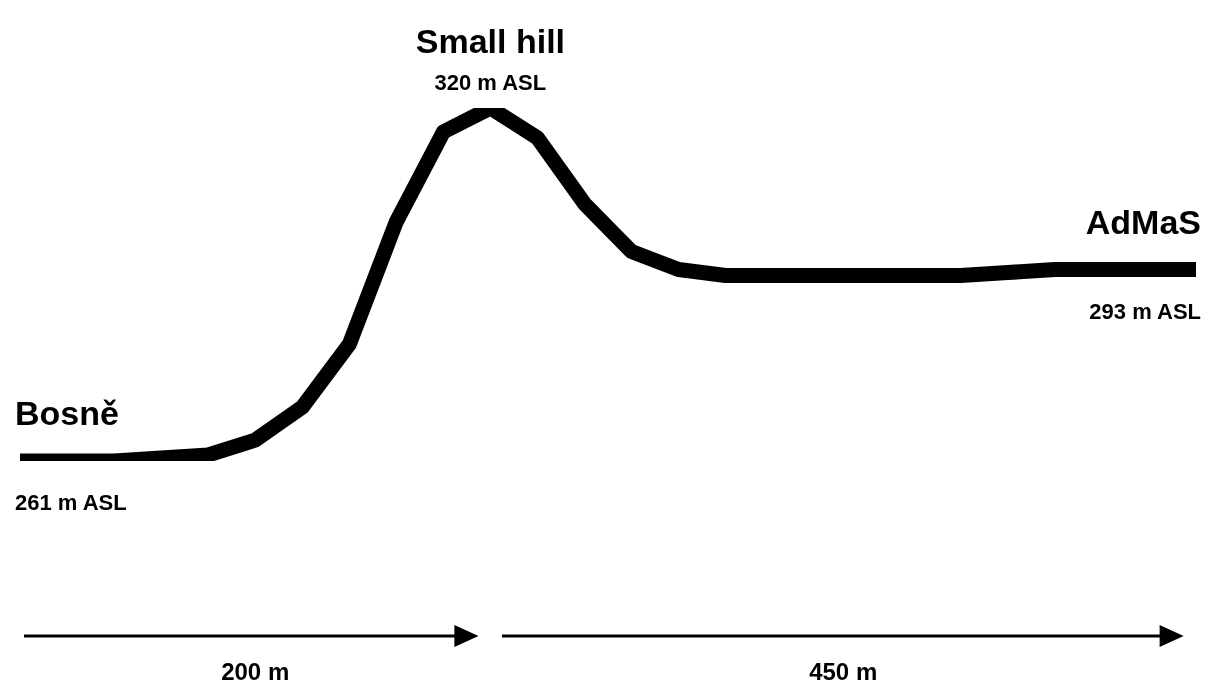 This screenshot has height=691, width=1217. I want to click on text: Small hill, so click(490, 41).